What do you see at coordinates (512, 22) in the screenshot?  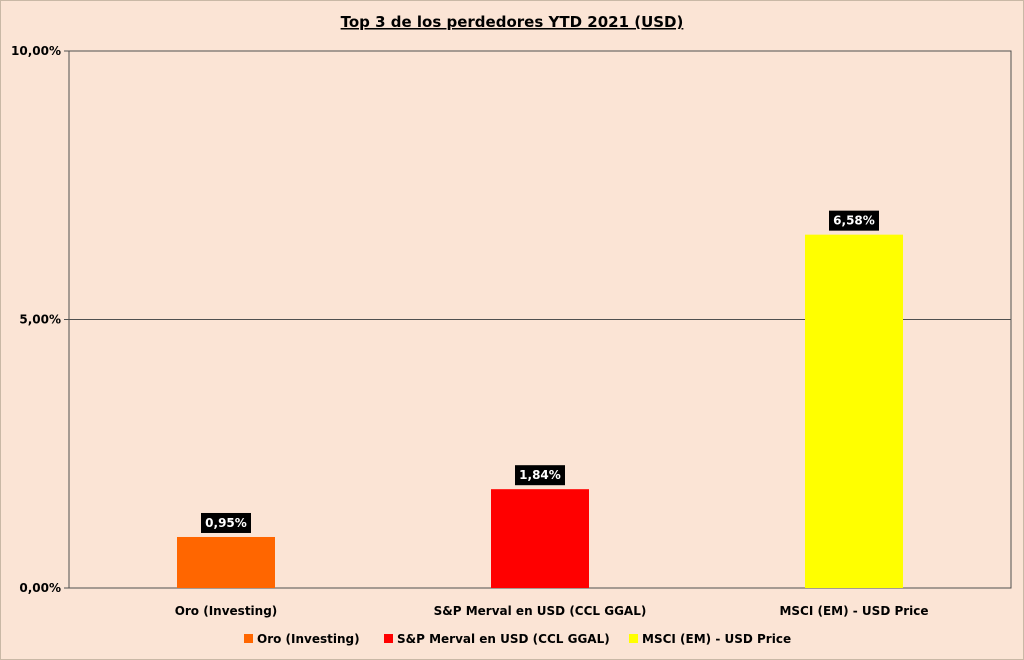 I see `chart-title: Top 3 de los perdedores YTD 2021 (USD)` at bounding box center [512, 22].